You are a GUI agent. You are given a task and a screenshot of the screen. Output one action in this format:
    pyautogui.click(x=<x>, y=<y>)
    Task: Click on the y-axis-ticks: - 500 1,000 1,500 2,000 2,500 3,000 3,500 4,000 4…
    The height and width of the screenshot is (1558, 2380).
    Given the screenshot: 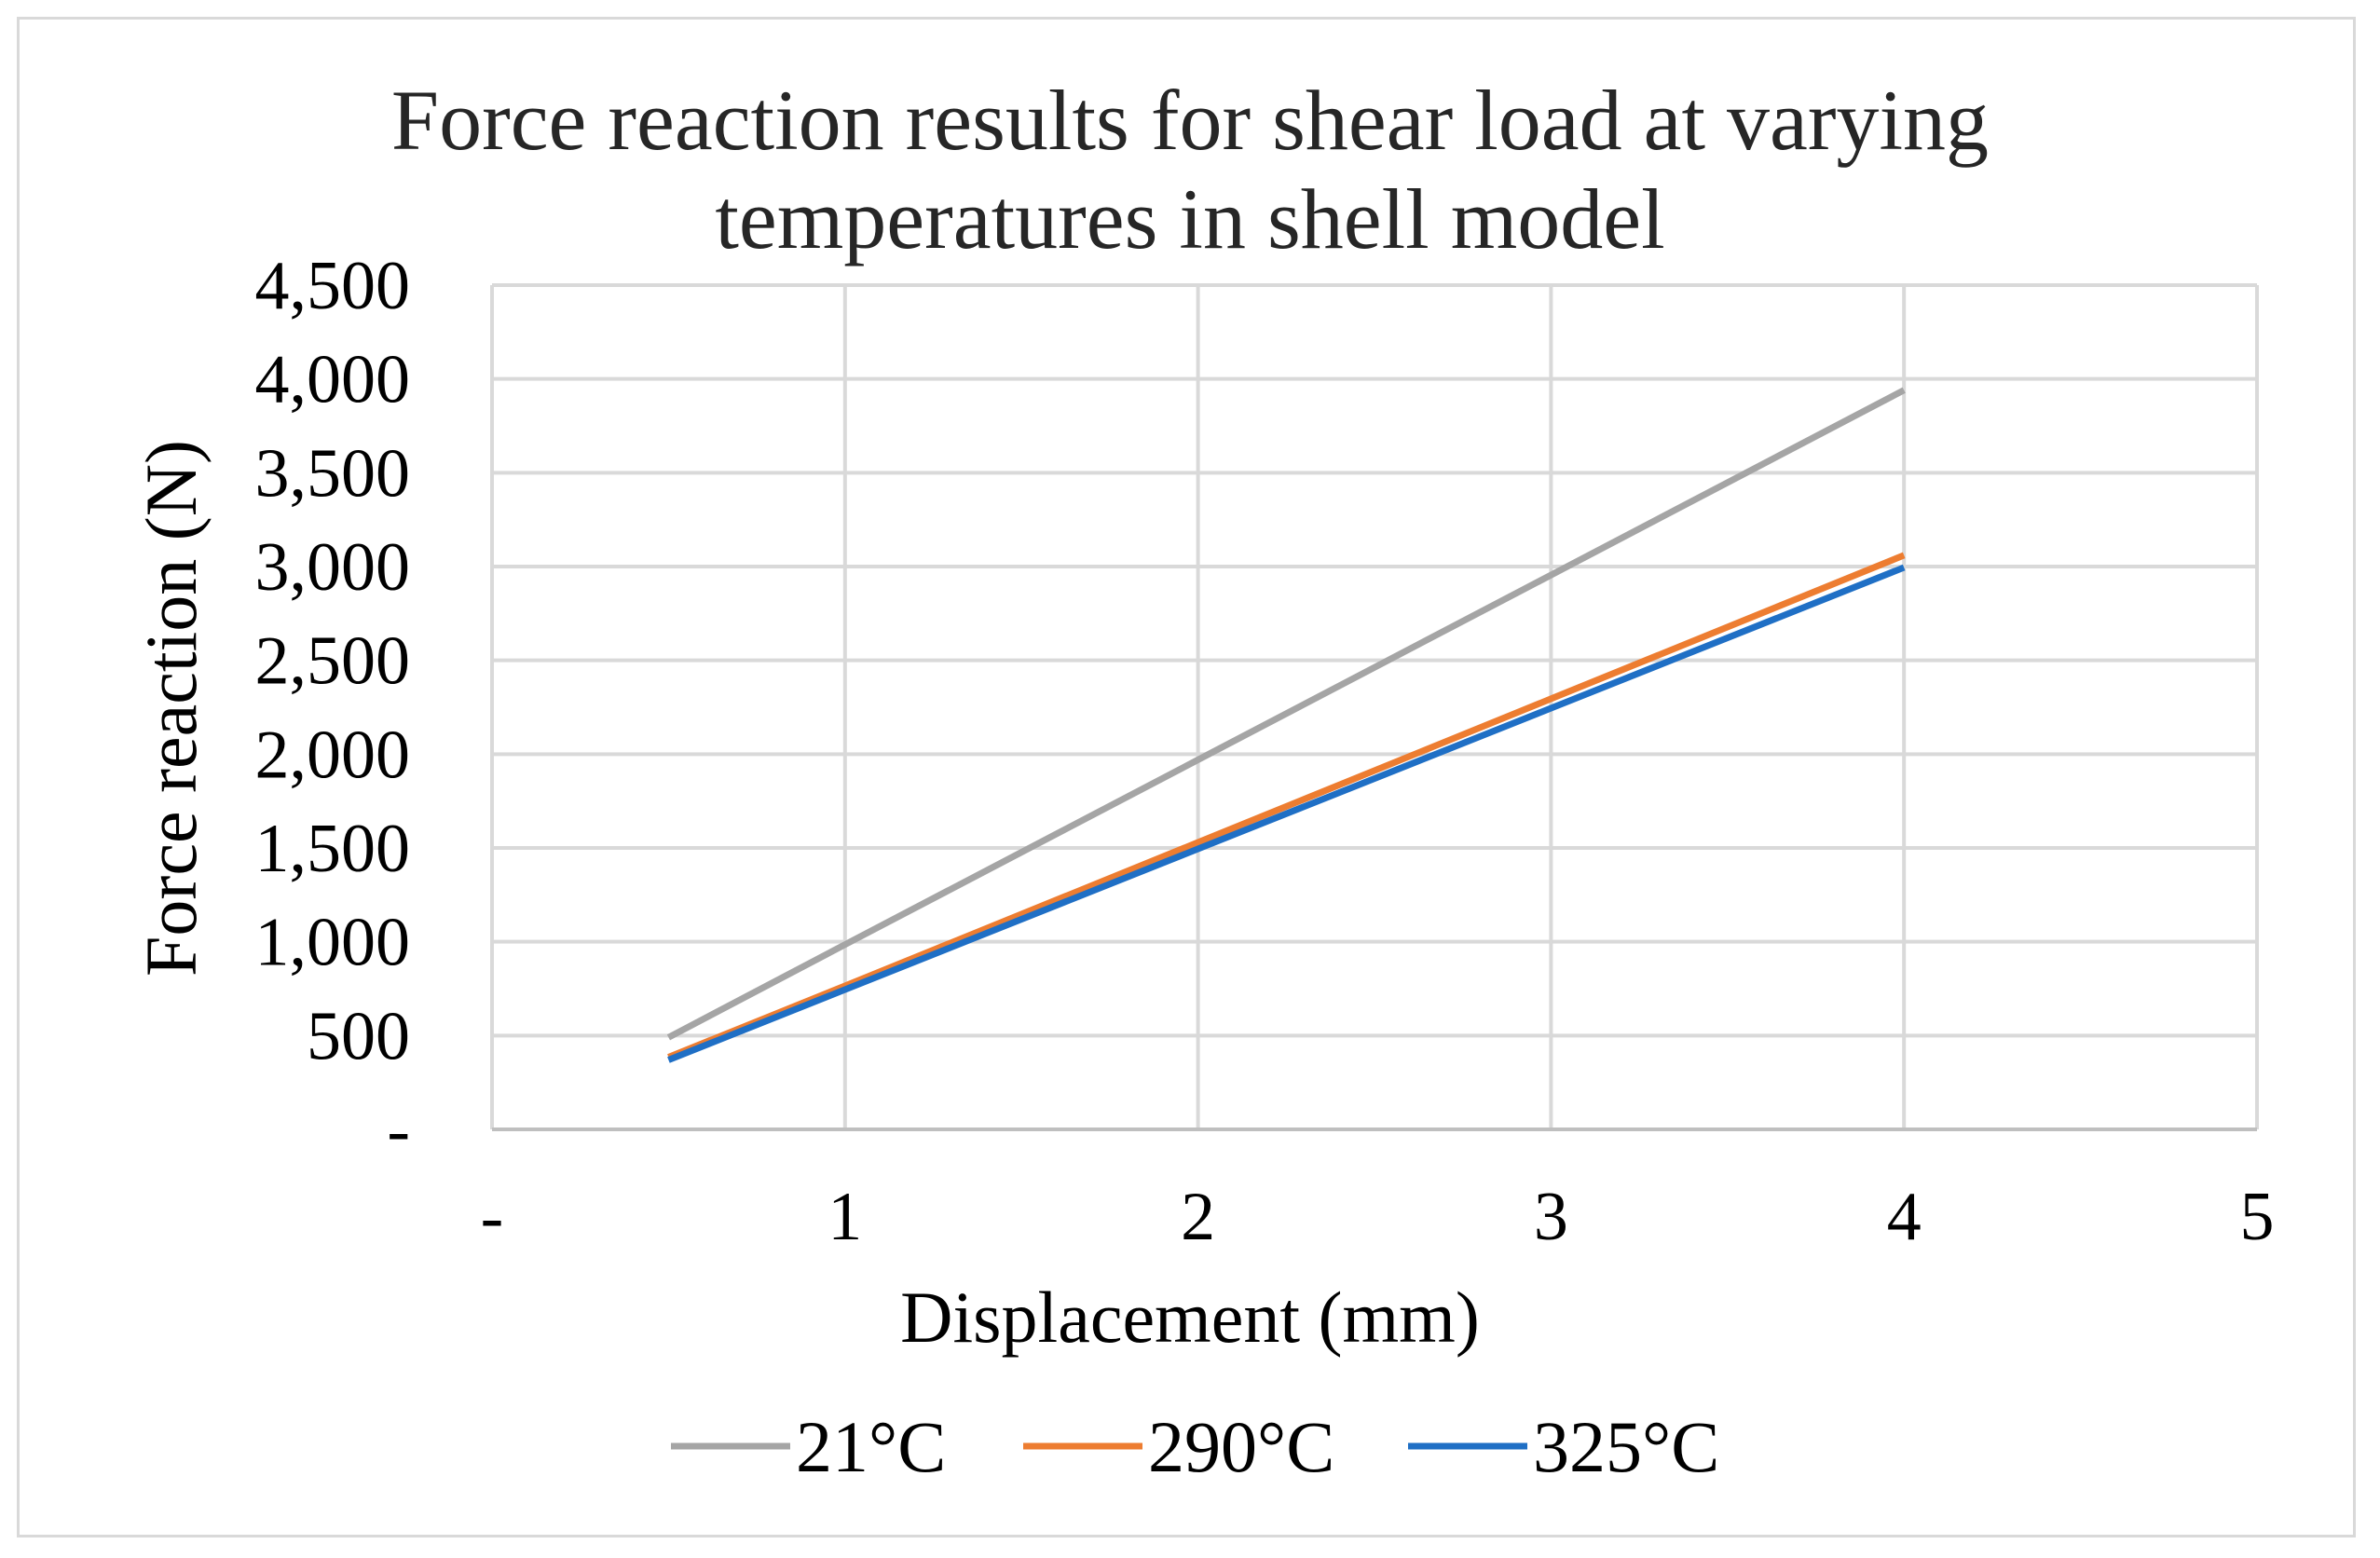 What is the action you would take?
    pyautogui.click(x=333, y=708)
    